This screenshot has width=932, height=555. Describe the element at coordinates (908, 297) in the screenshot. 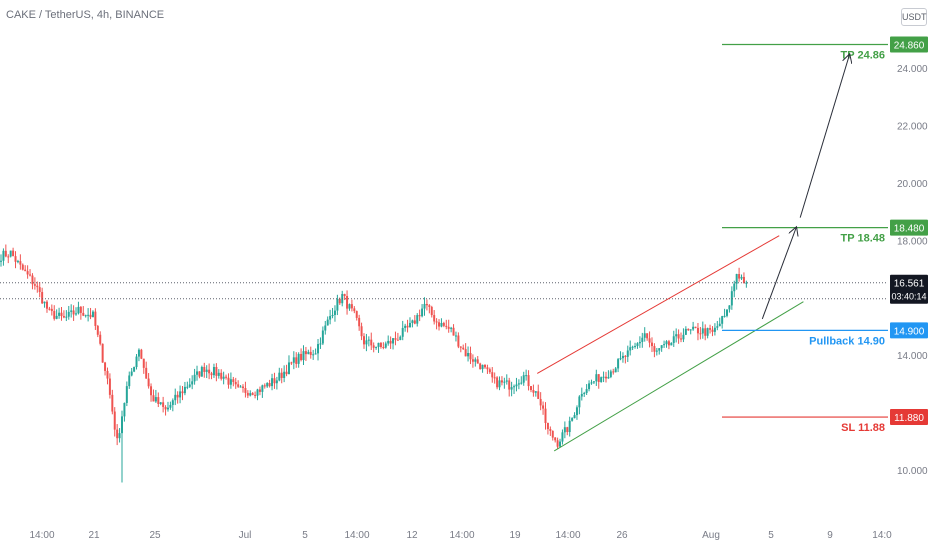

I see `countdown-label: 03:40:14` at that location.